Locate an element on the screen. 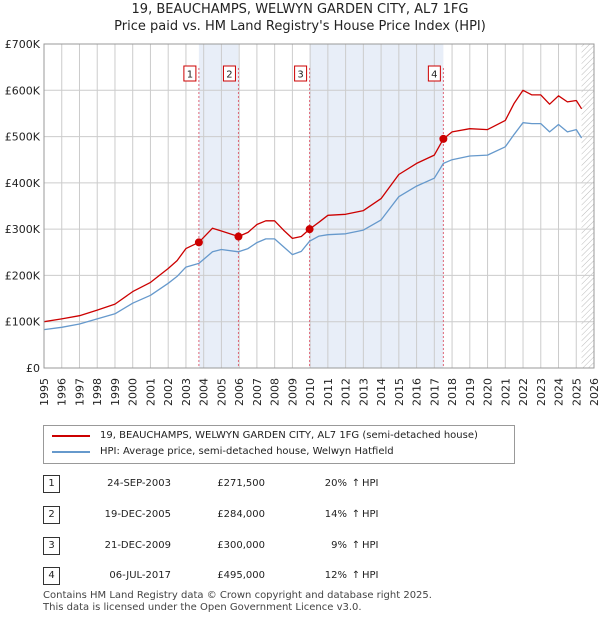 This screenshot has width=600, height=620. x-tick-label: 2026 is located at coordinates (594, 392).